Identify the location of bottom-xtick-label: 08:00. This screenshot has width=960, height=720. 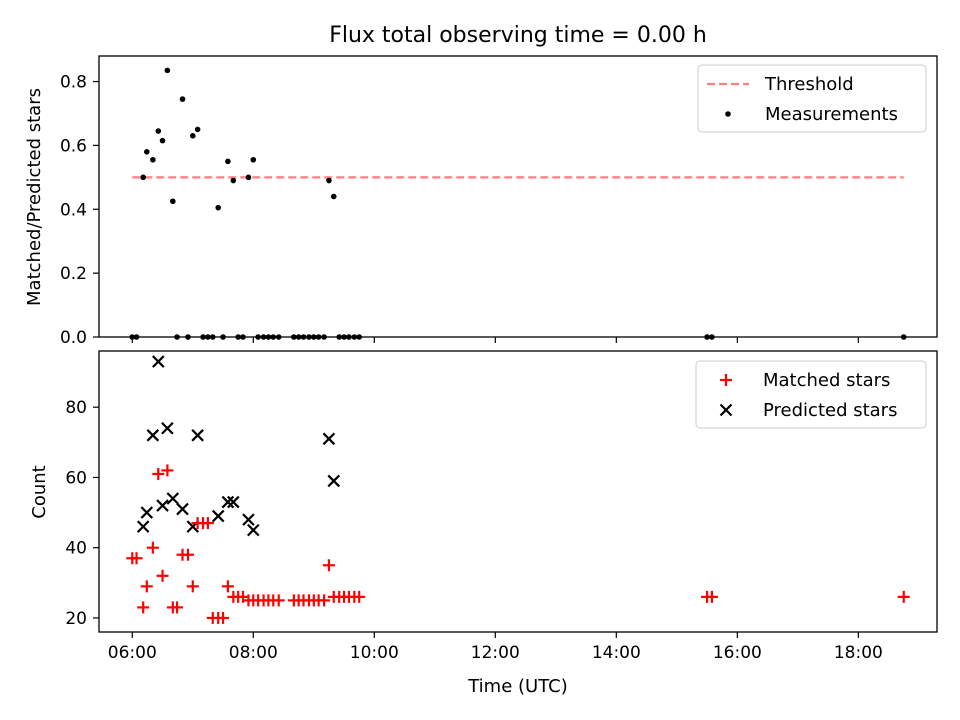
(253, 653).